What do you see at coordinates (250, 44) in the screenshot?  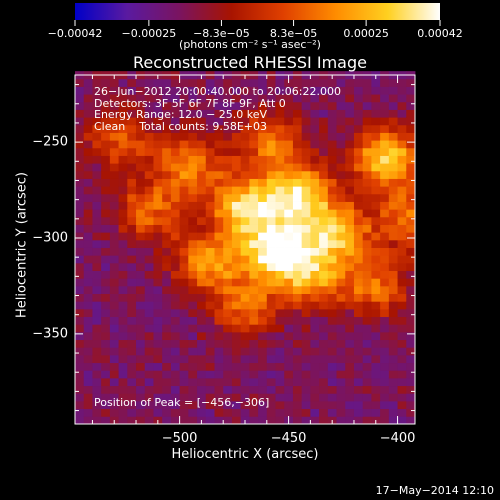 I see `colorbar-unit-label: (photons cm⁻² s⁻¹ asec⁻²)` at bounding box center [250, 44].